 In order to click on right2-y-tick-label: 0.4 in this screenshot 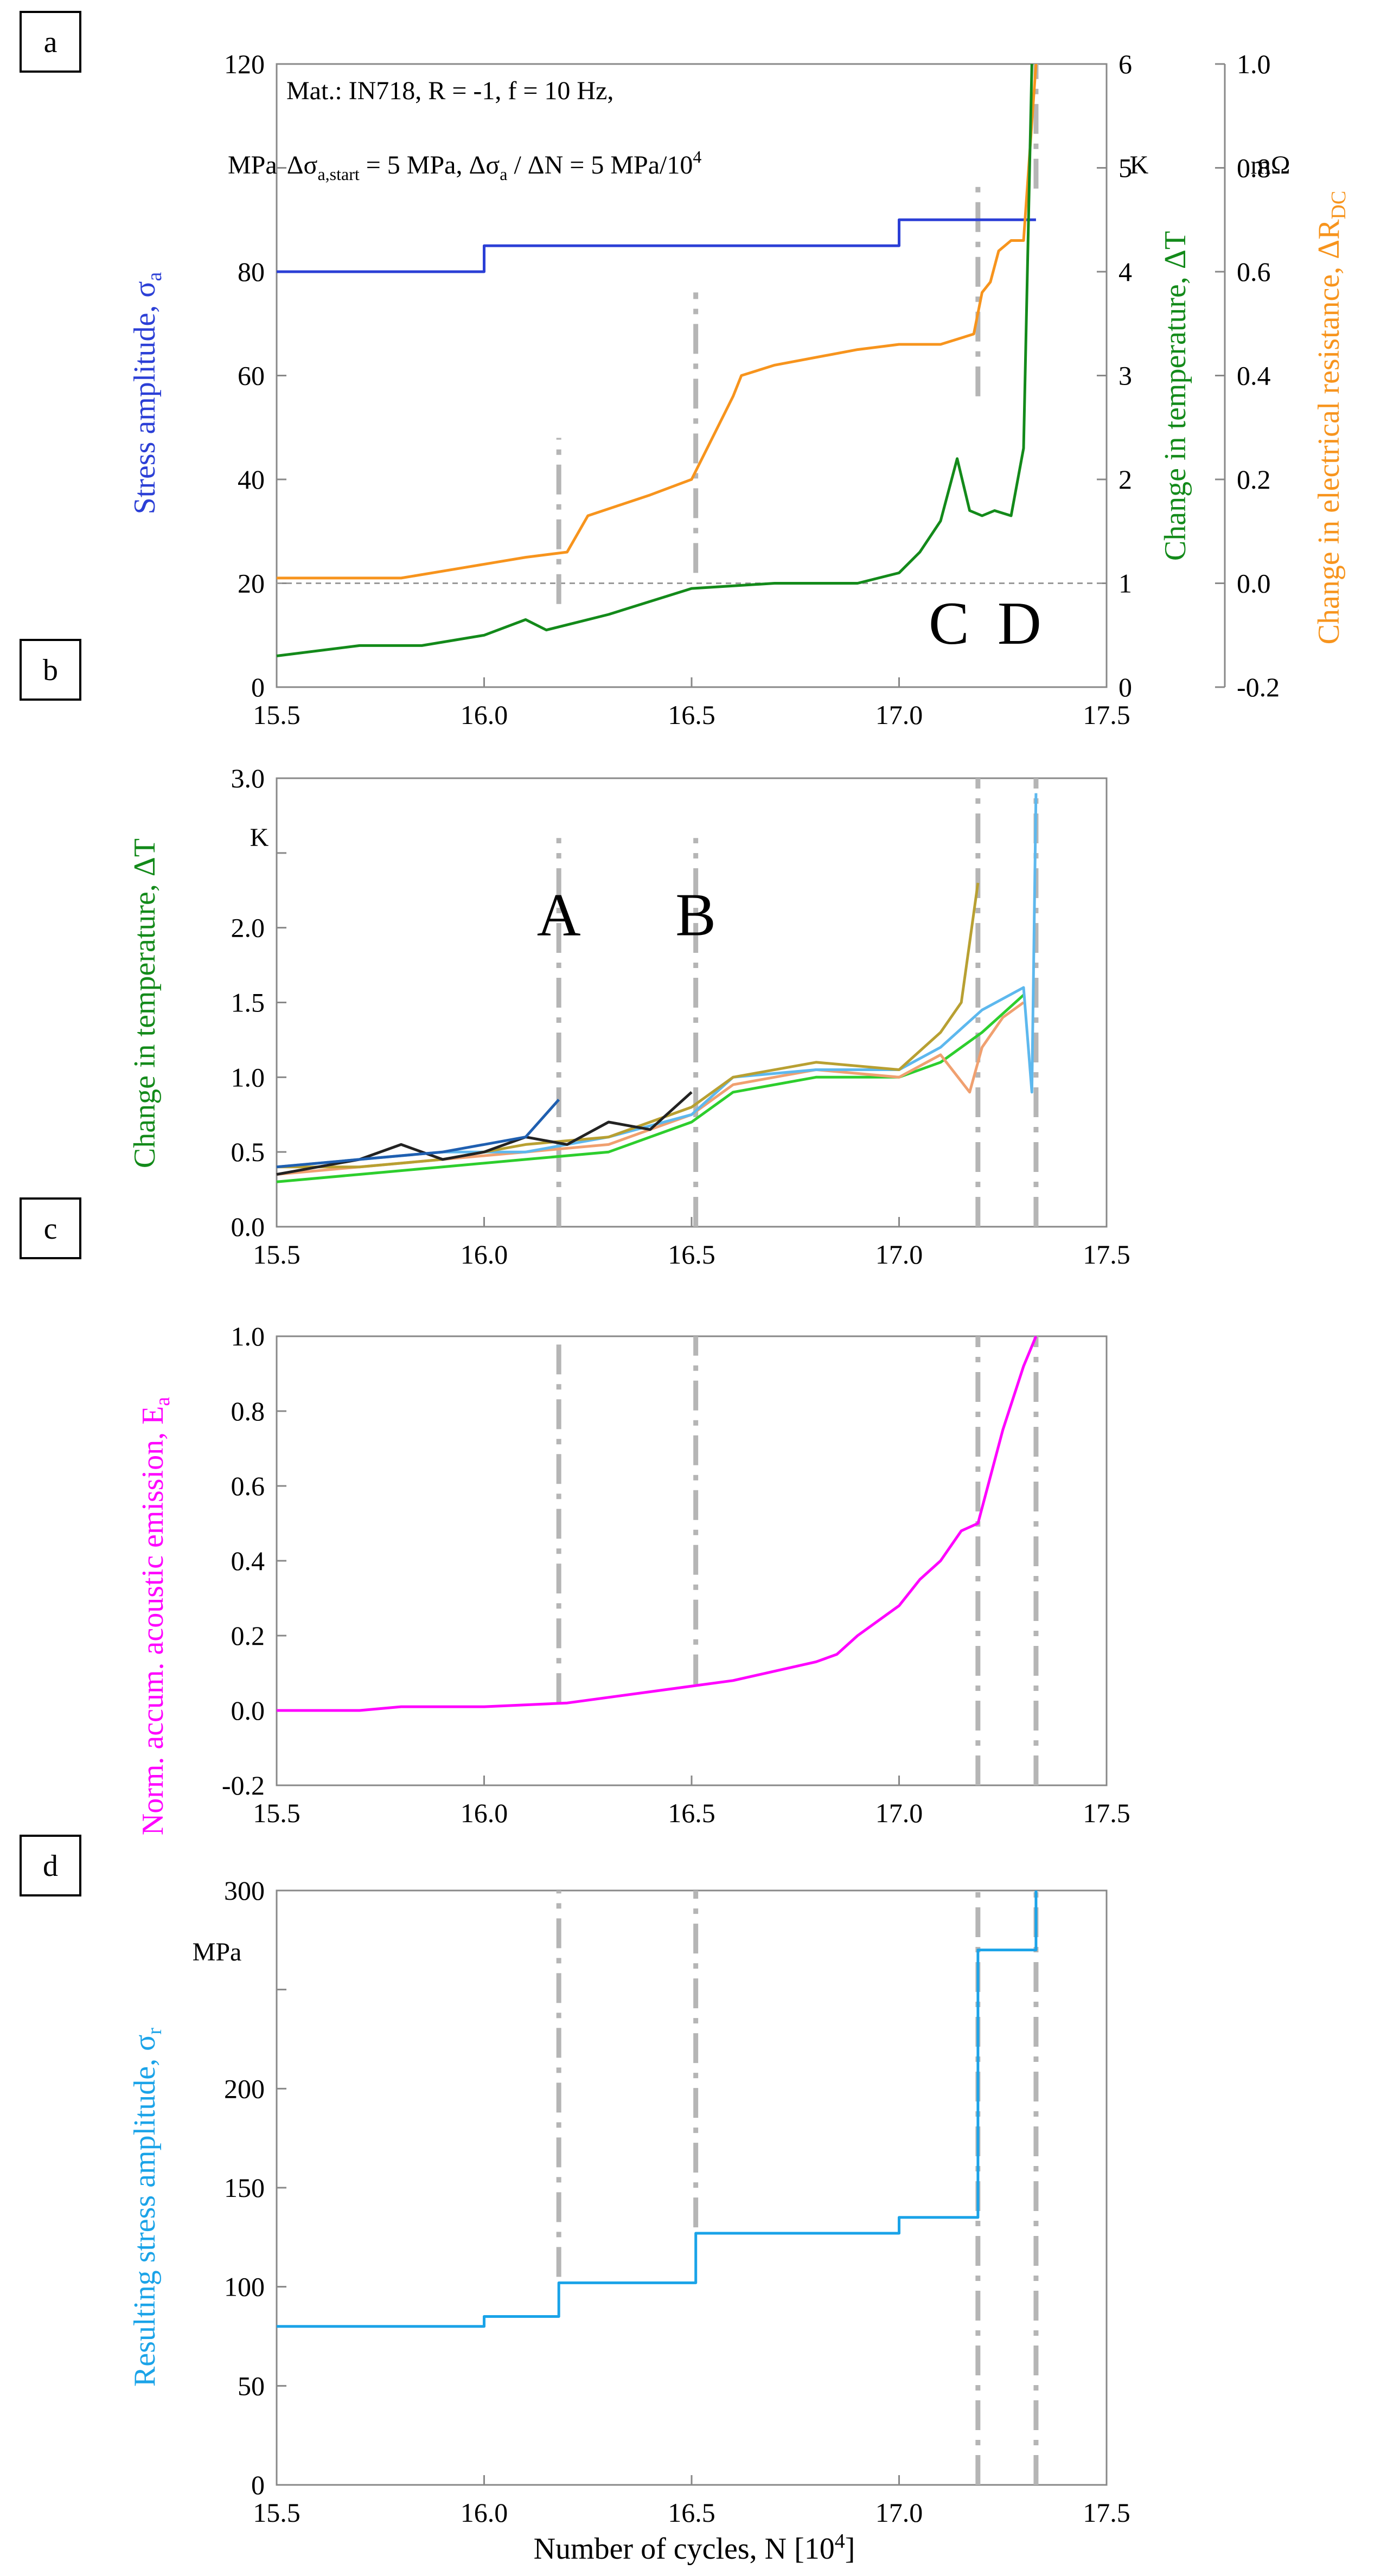, I will do `click(1254, 376)`.